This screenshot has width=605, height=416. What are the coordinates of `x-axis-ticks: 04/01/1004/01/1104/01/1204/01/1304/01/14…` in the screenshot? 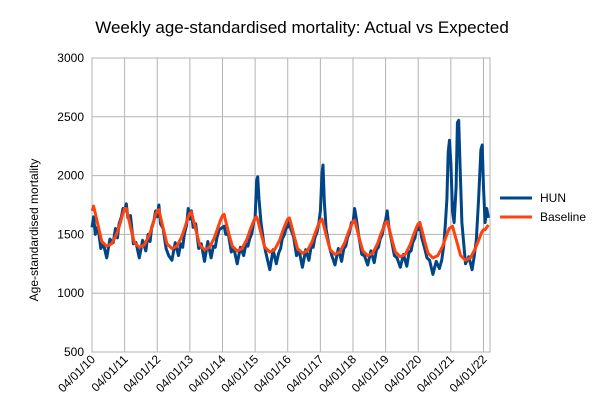 It's located at (272, 373).